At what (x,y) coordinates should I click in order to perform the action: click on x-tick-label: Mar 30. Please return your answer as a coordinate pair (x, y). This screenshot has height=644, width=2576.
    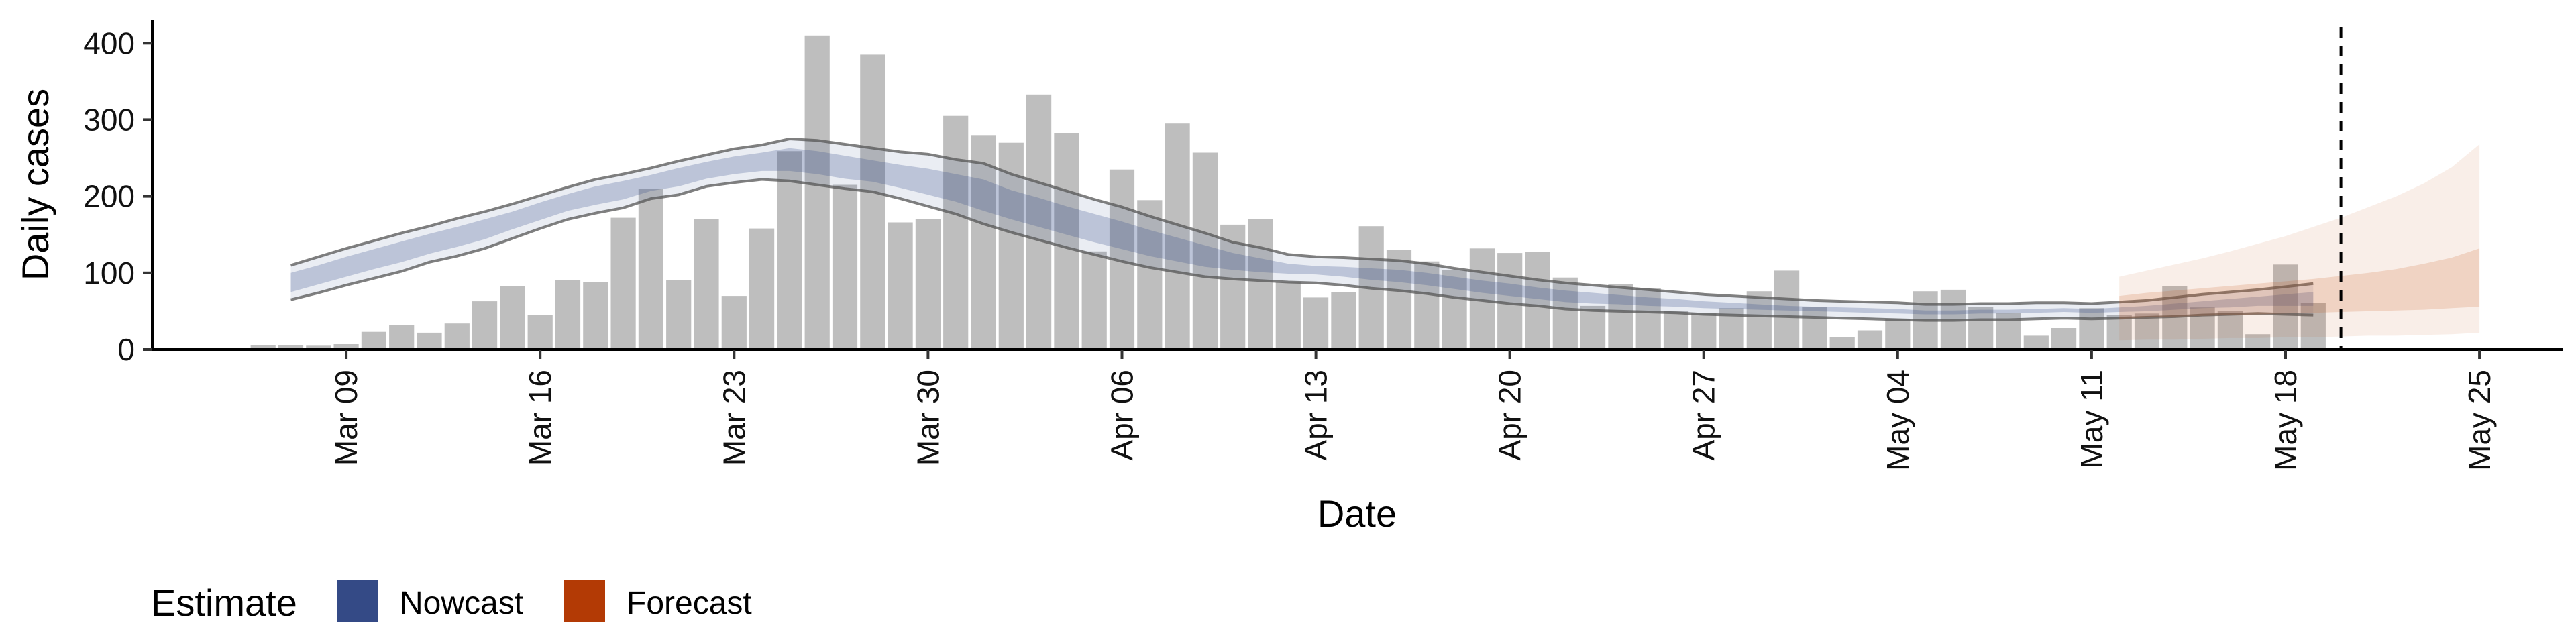
    Looking at the image, I should click on (927, 418).